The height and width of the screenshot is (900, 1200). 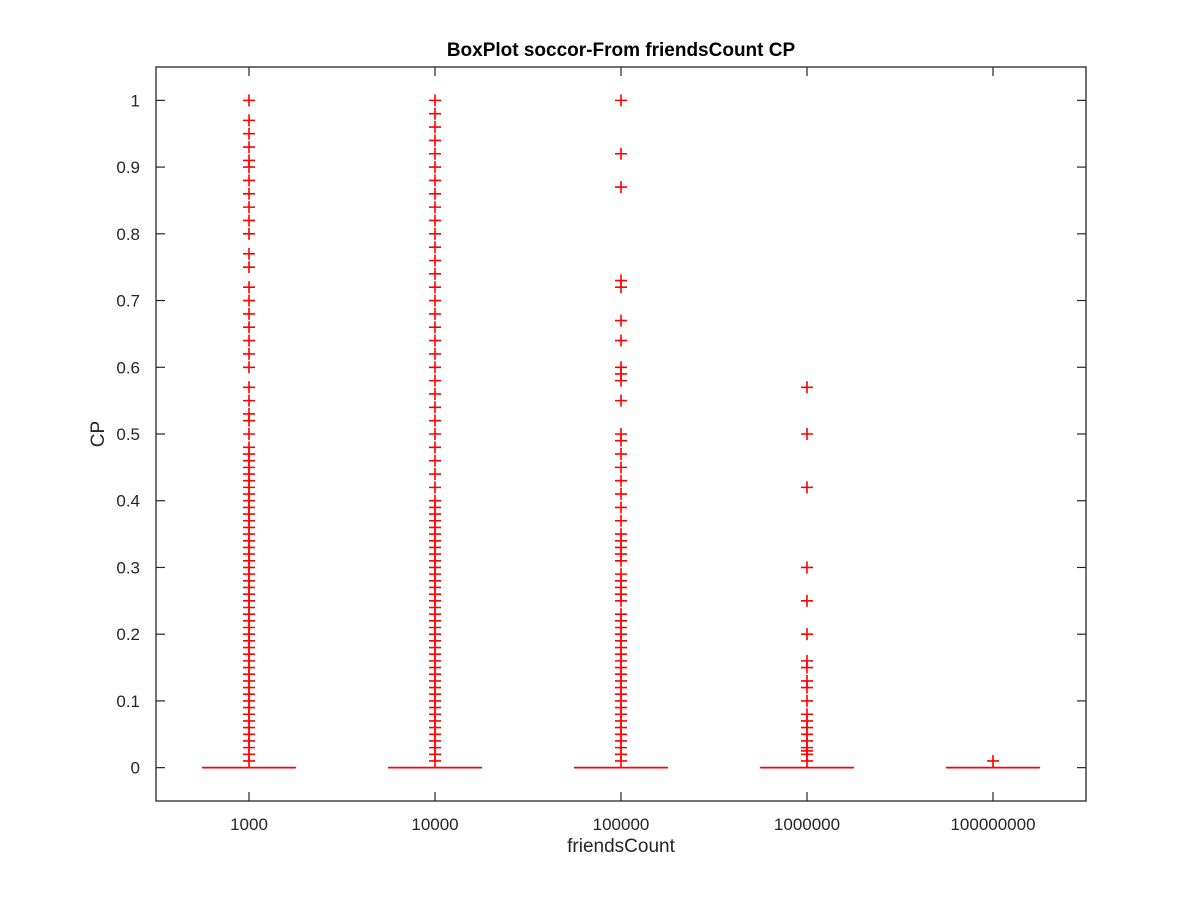 What do you see at coordinates (434, 824) in the screenshot?
I see `x-tick-label: 10000` at bounding box center [434, 824].